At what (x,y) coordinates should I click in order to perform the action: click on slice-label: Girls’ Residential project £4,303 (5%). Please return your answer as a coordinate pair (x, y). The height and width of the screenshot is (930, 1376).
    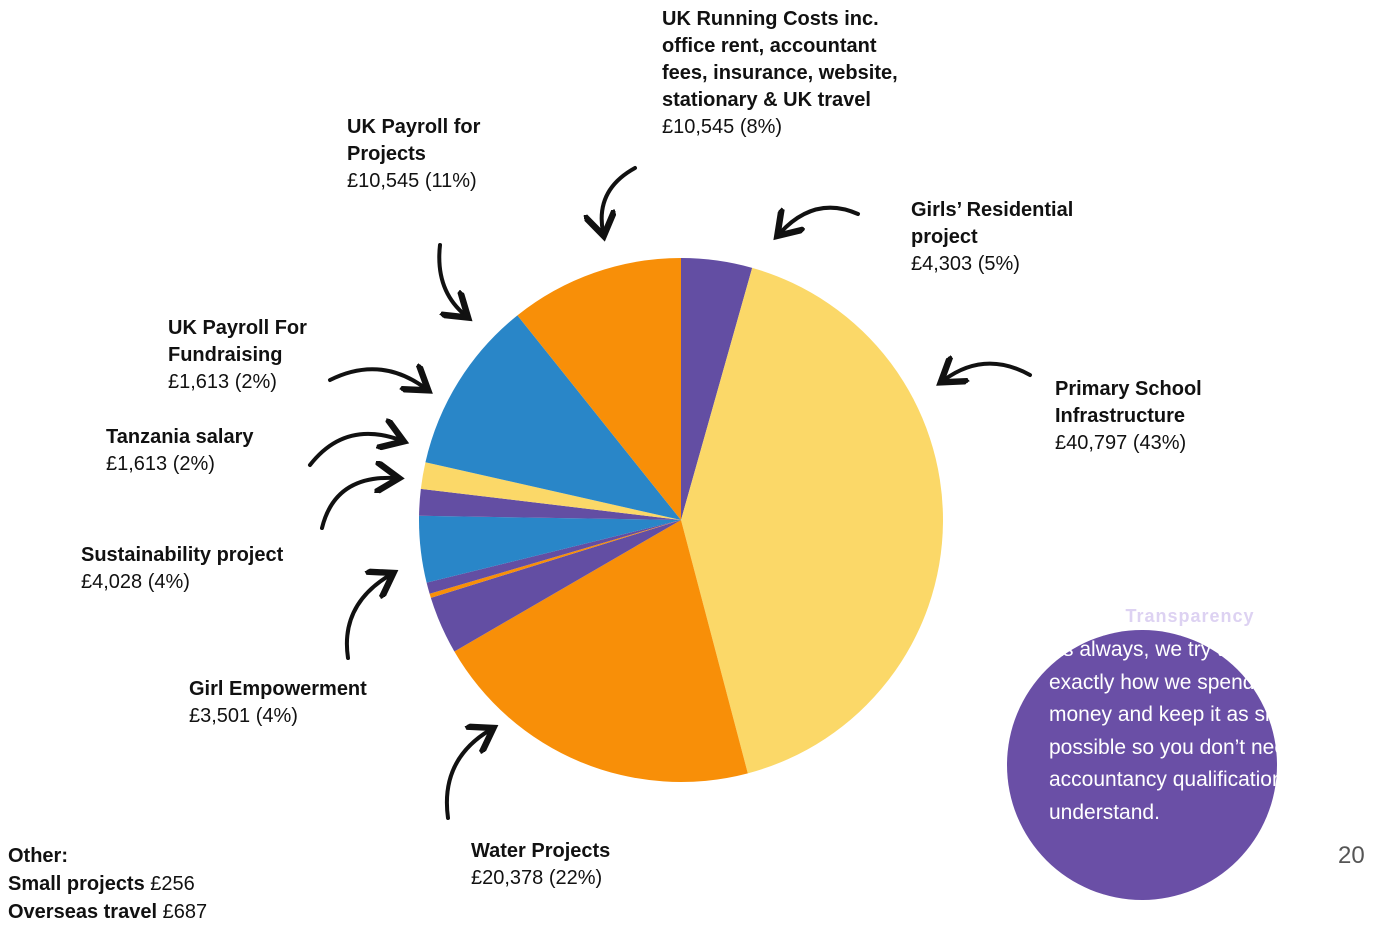
    Looking at the image, I should click on (1011, 237).